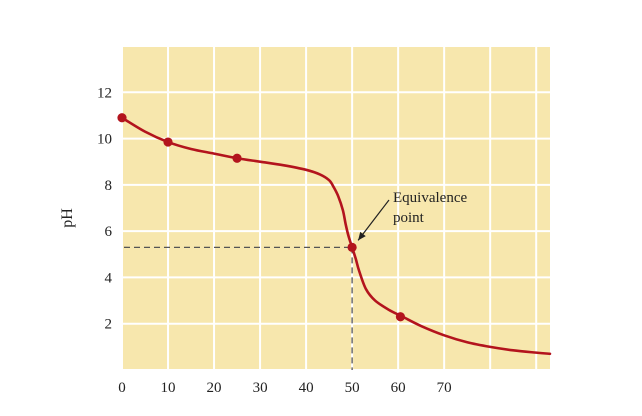  I want to click on y-tick-label: 2, so click(109, 325).